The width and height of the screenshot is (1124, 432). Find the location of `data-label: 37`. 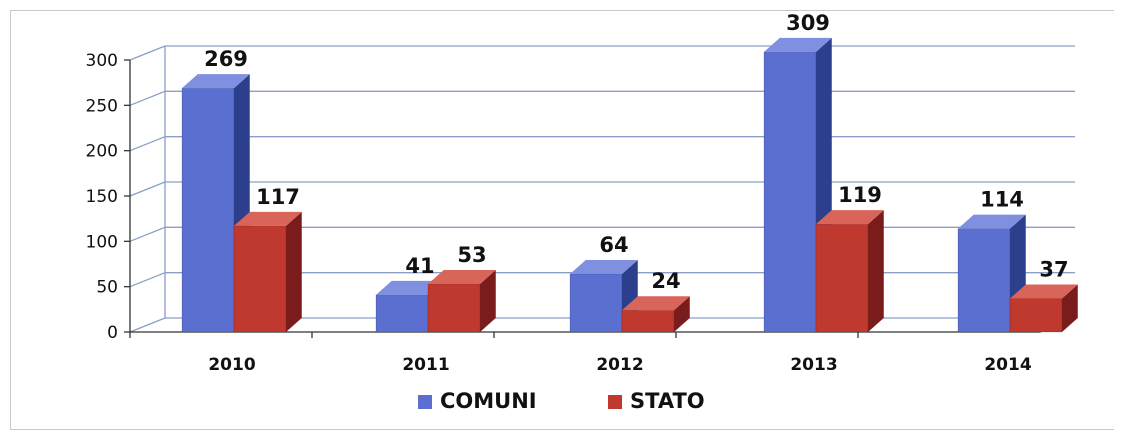

data-label: 37 is located at coordinates (1053, 269).